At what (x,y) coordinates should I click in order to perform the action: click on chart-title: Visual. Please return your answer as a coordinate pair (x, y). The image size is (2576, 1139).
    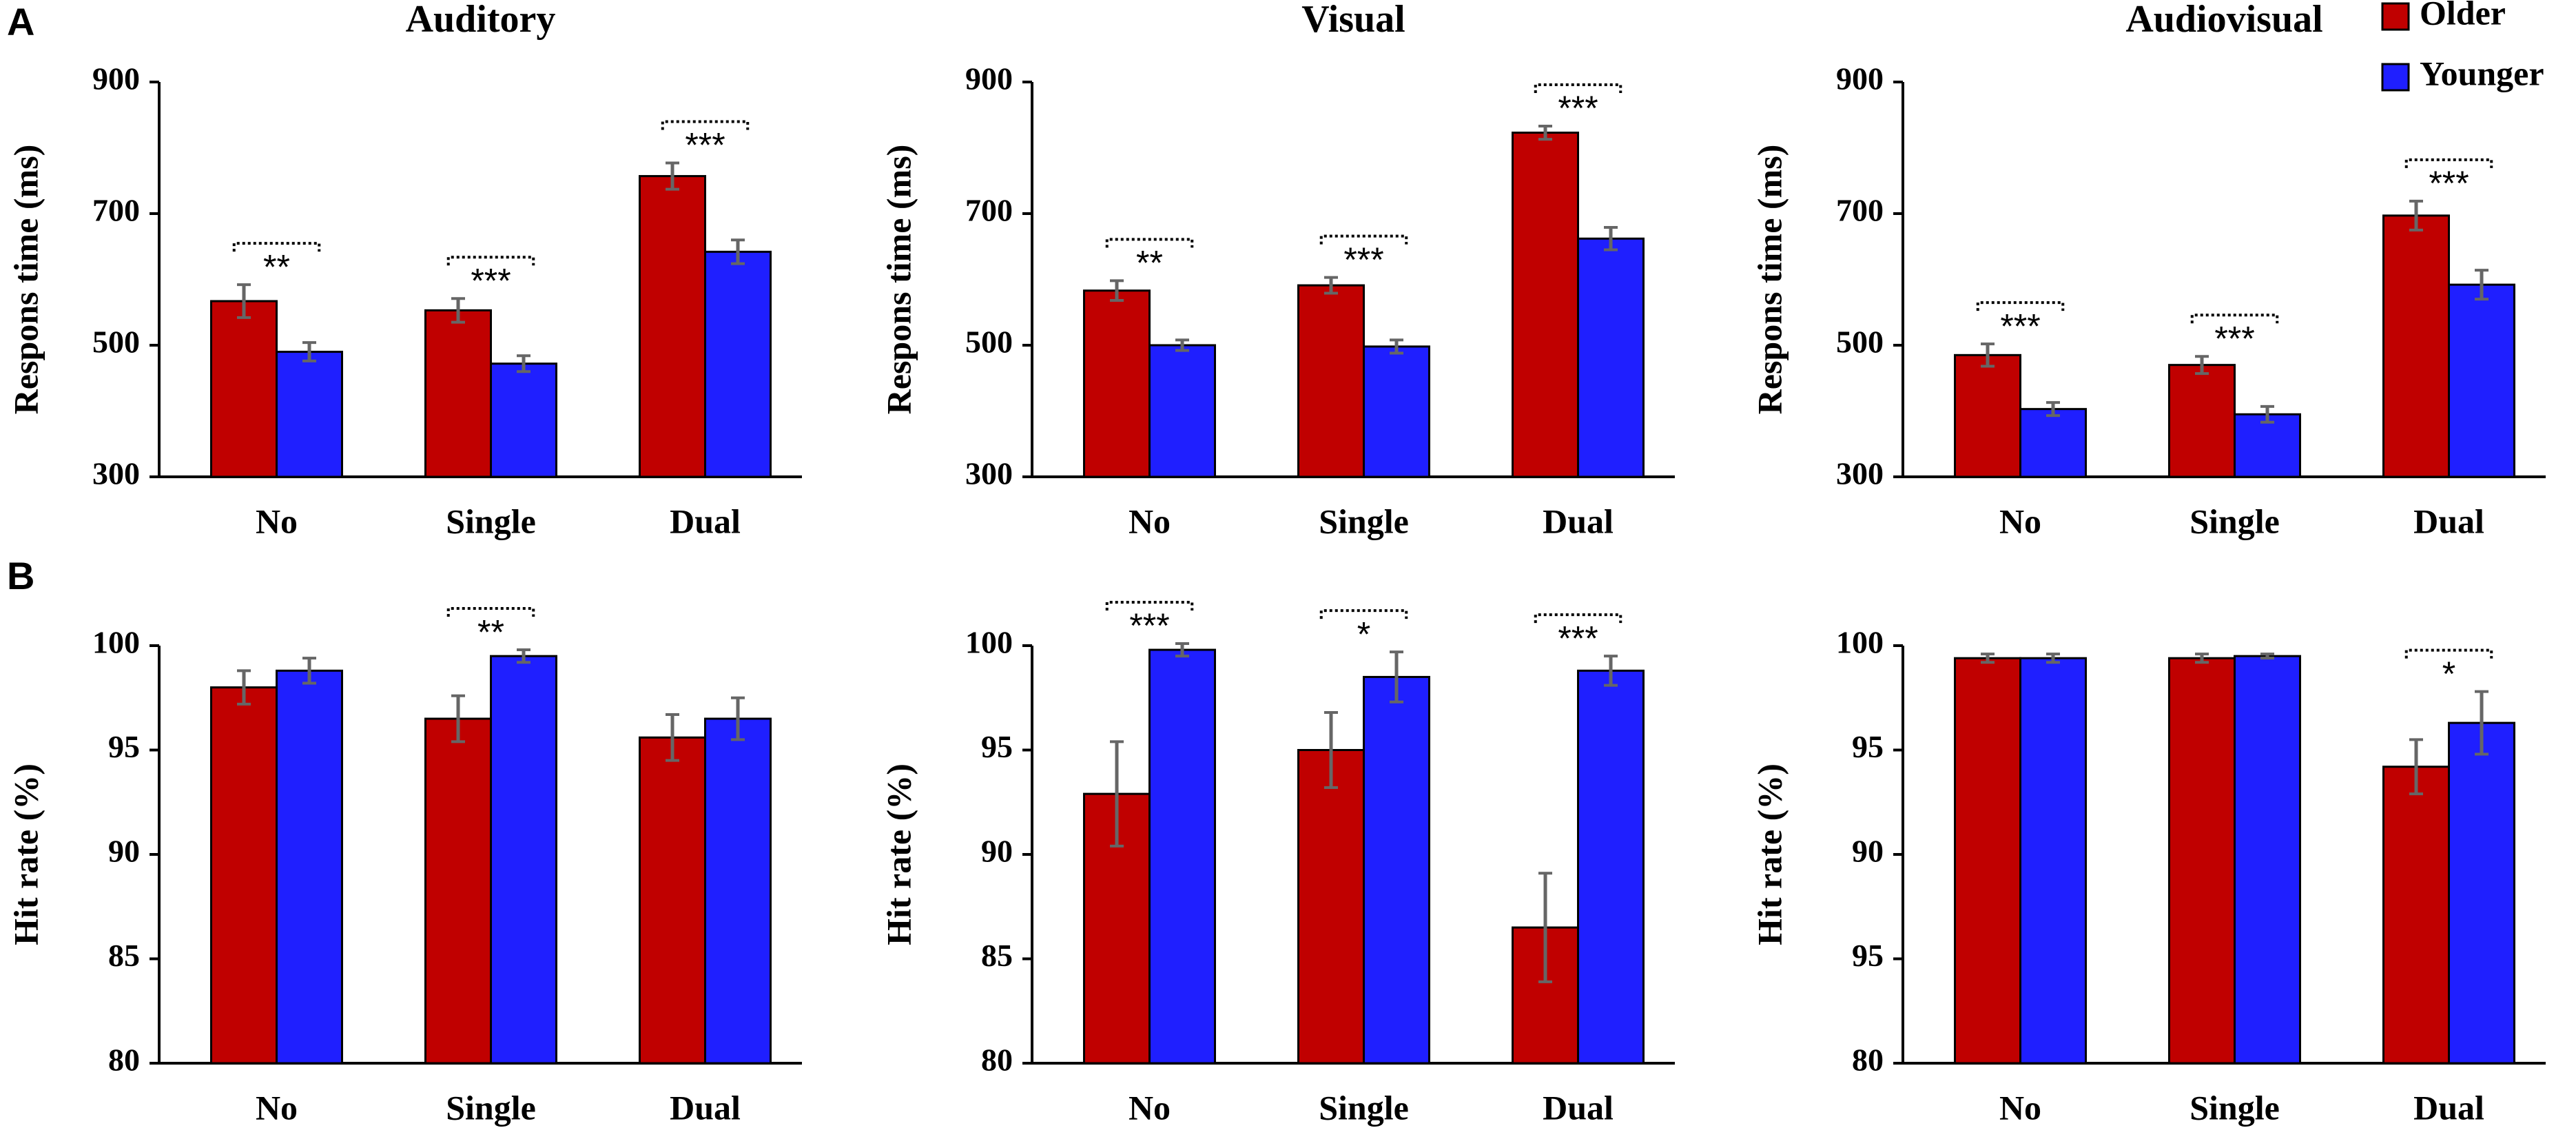
    Looking at the image, I should click on (1353, 20).